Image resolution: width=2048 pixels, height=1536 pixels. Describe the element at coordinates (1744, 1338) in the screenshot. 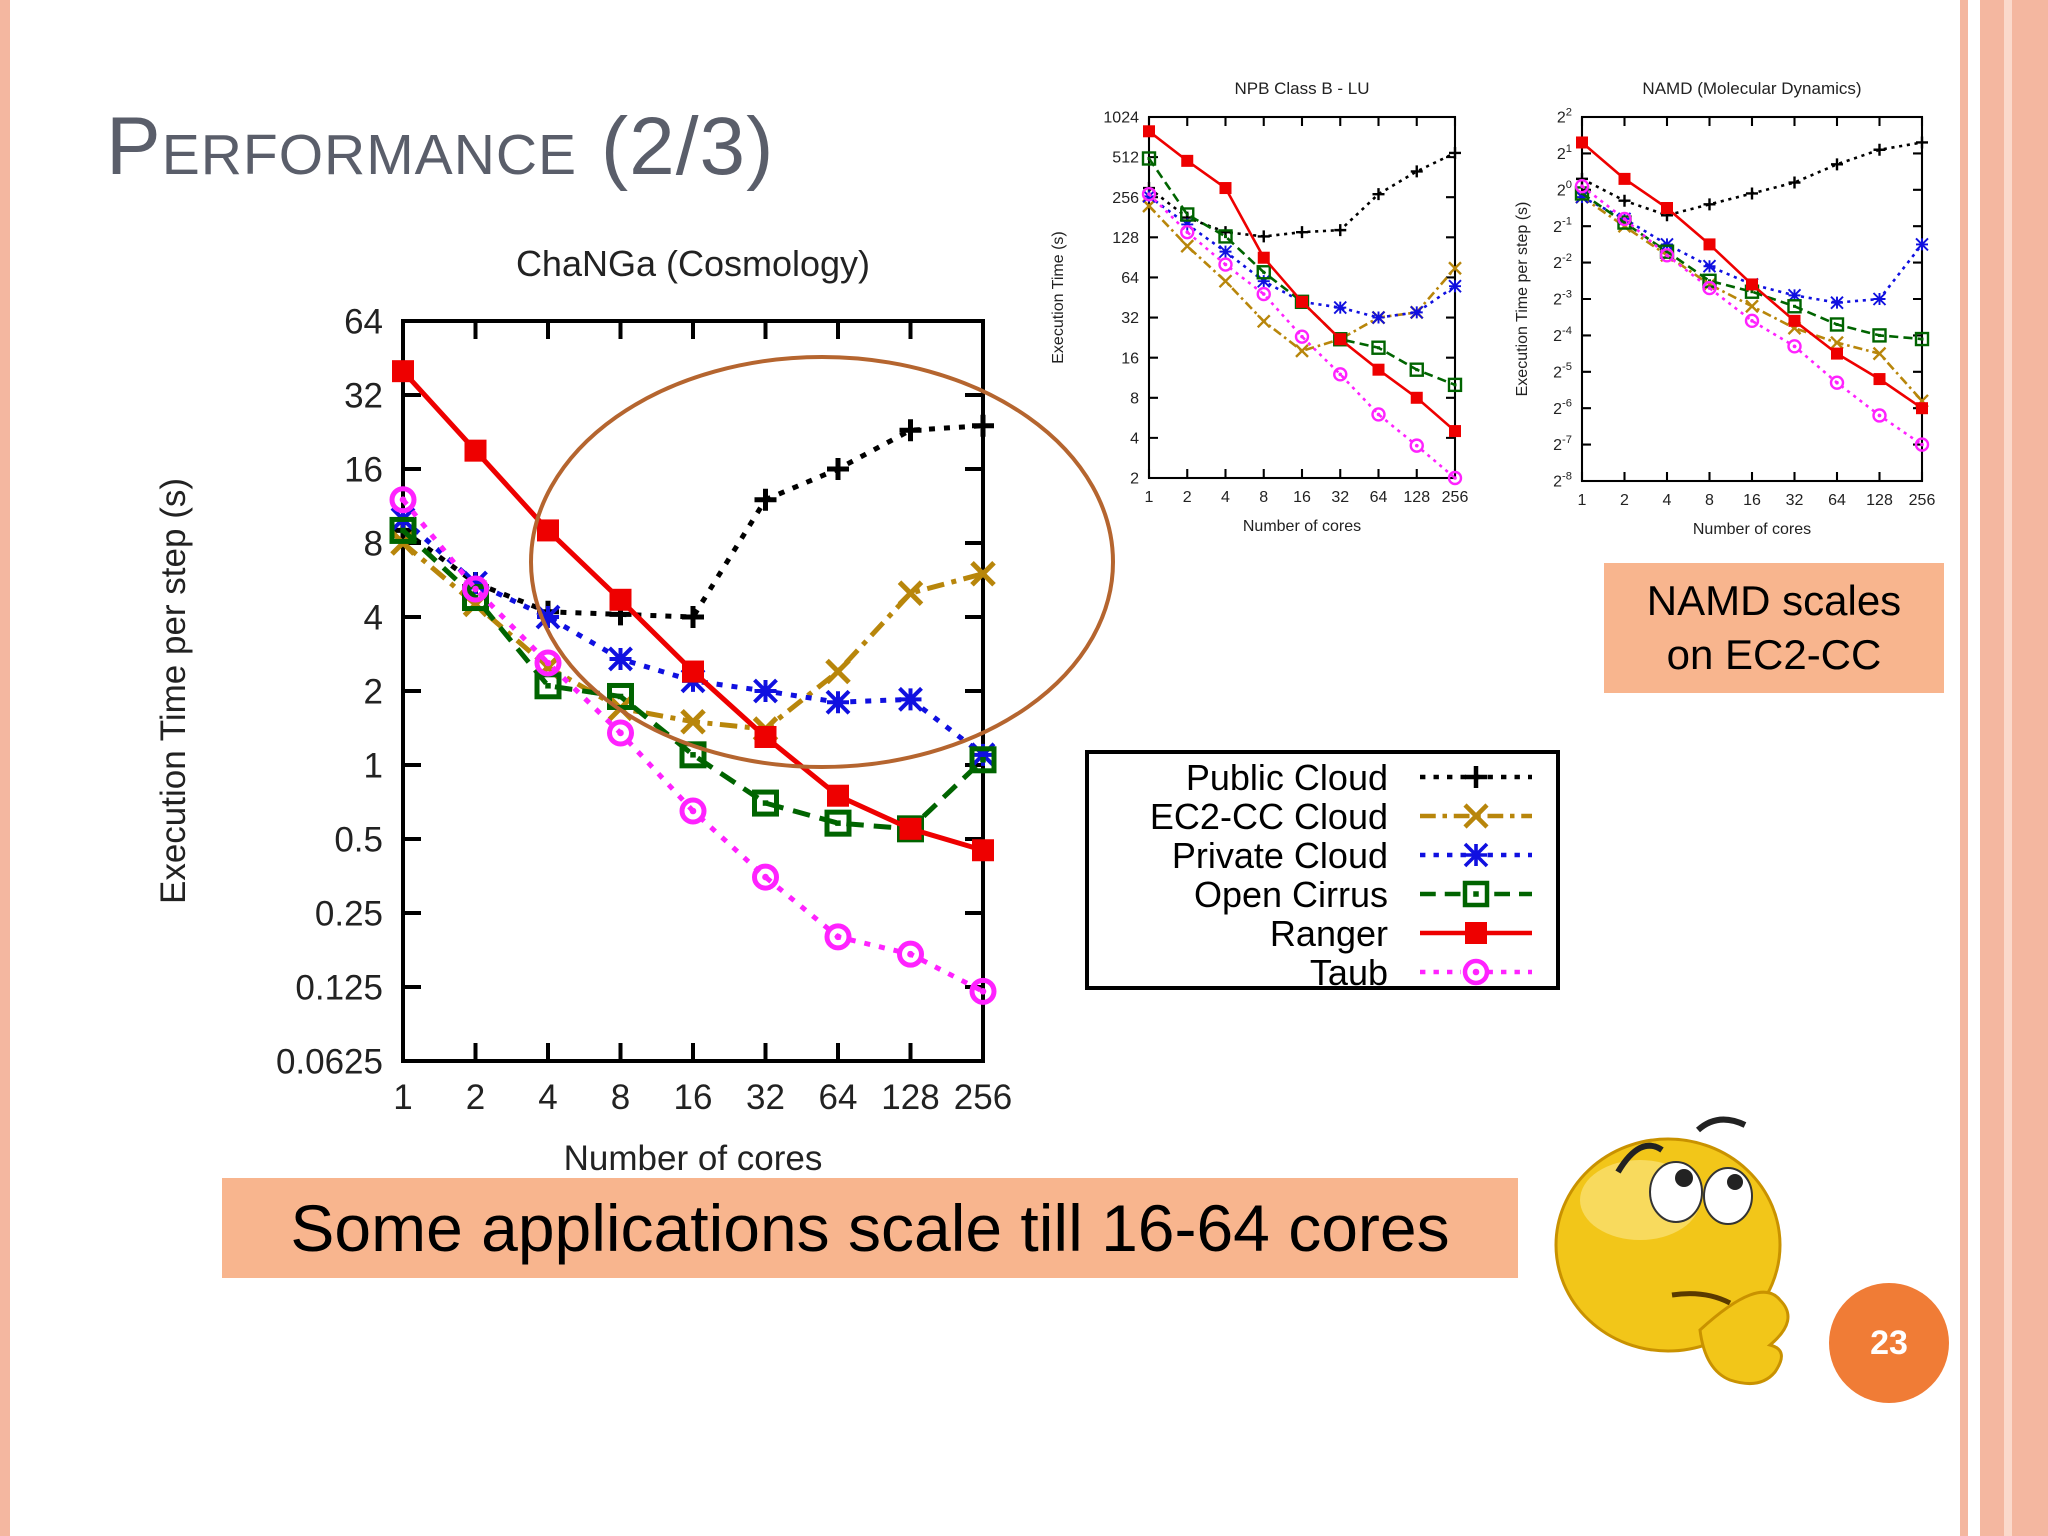

I see `emoji-hand` at that location.